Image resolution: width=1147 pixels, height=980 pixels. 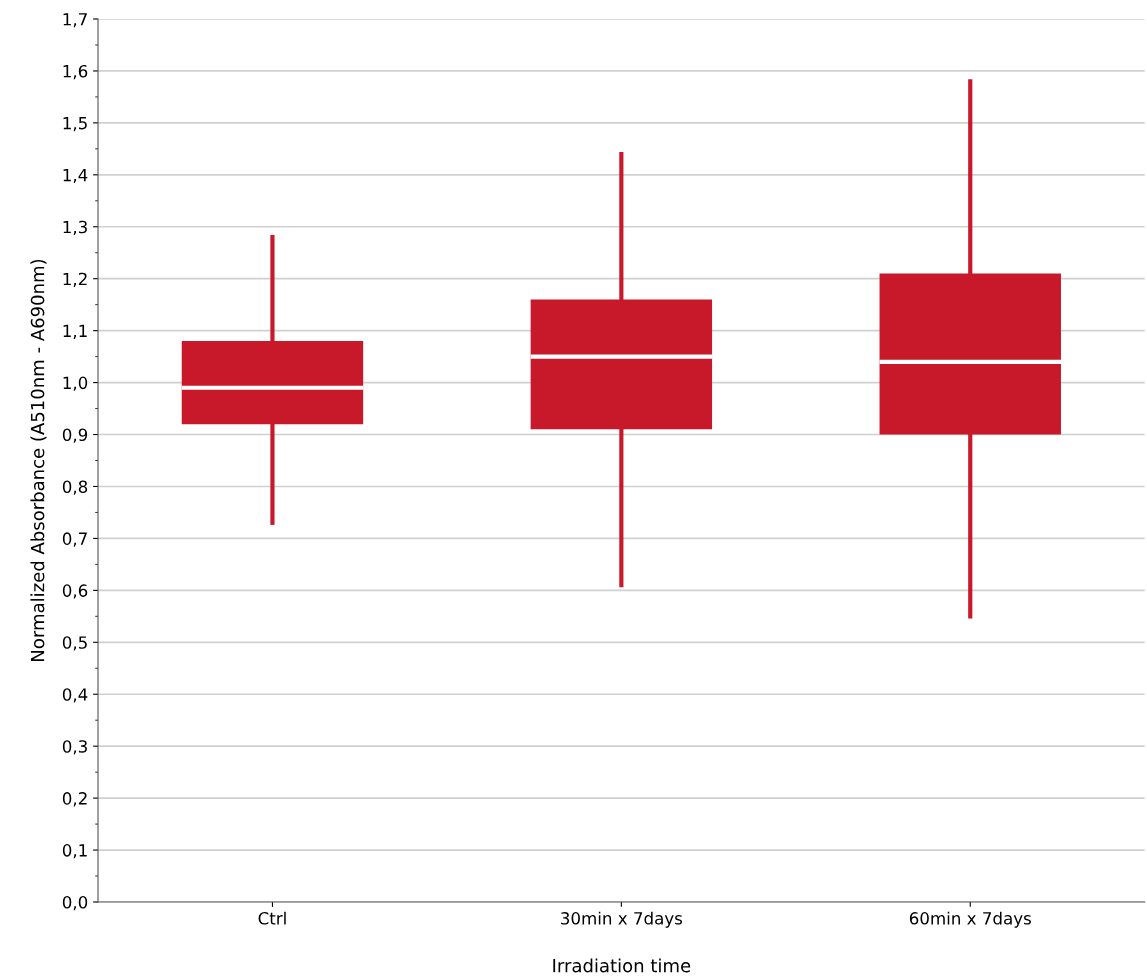 What do you see at coordinates (622, 919) in the screenshot?
I see `x-tick-label: 30min x 7days` at bounding box center [622, 919].